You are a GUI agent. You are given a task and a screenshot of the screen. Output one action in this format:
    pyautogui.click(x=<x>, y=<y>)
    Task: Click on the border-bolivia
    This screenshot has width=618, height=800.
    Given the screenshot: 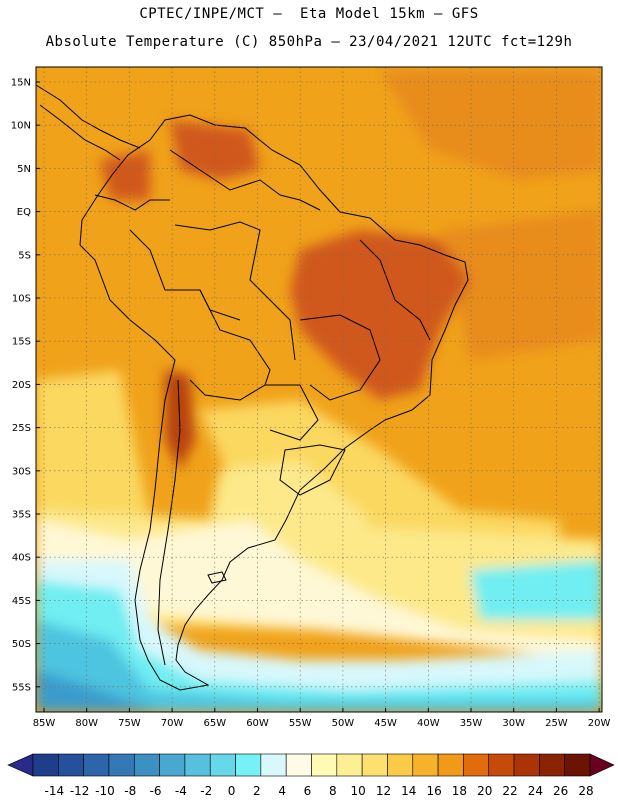 What is the action you would take?
    pyautogui.click(x=230, y=345)
    